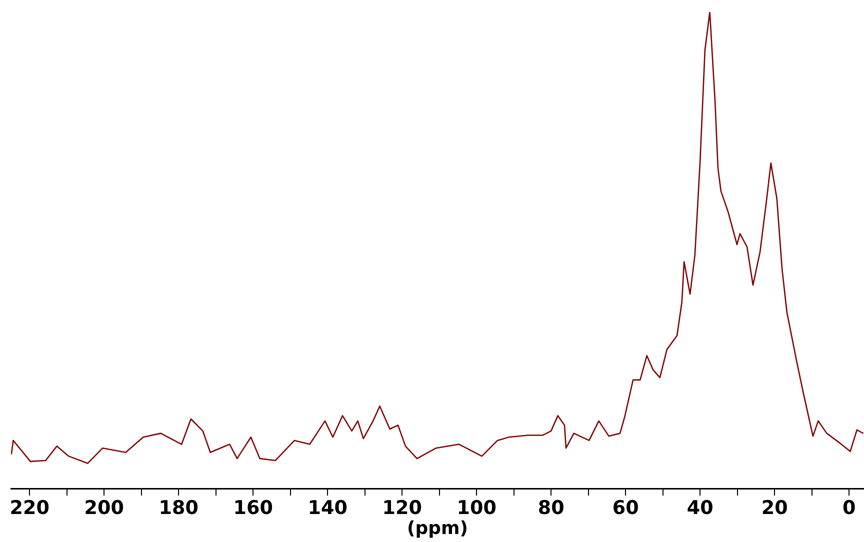  Describe the element at coordinates (178, 507) in the screenshot. I see `x-tick-label: 180` at that location.